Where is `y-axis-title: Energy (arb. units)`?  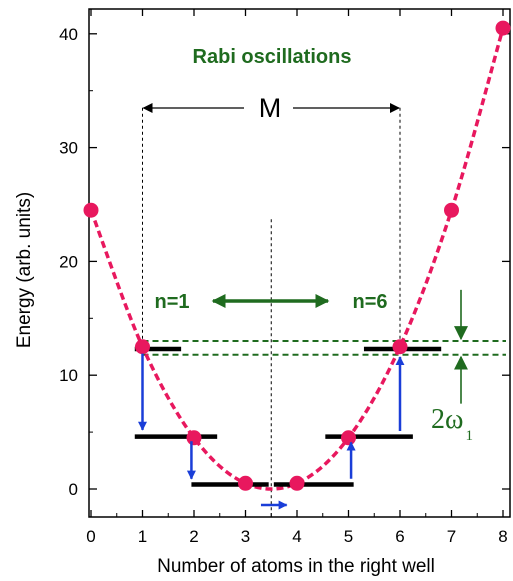
y-axis-title: Energy (arb. units) is located at coordinates (24, 270).